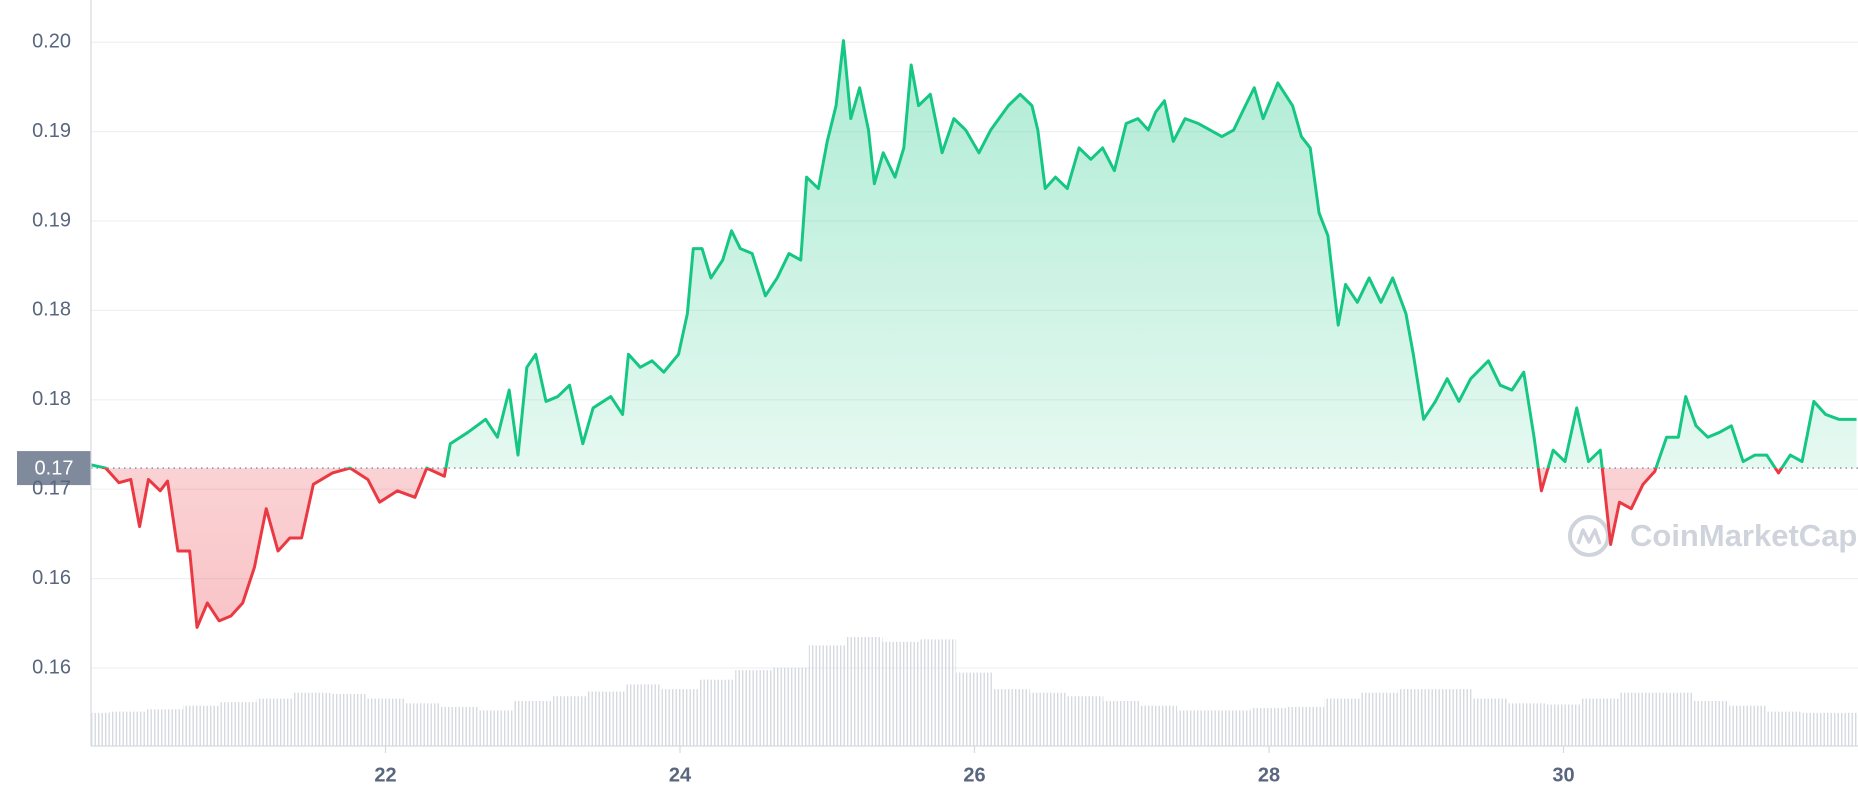 This screenshot has width=1858, height=800. I want to click on volume-layer, so click(974, 691).